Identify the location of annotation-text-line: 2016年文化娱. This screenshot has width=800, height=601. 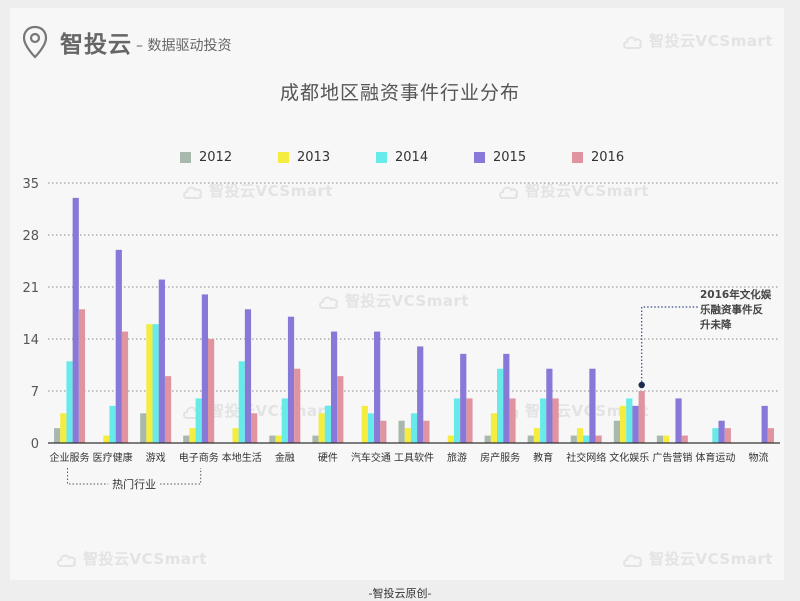
(736, 294).